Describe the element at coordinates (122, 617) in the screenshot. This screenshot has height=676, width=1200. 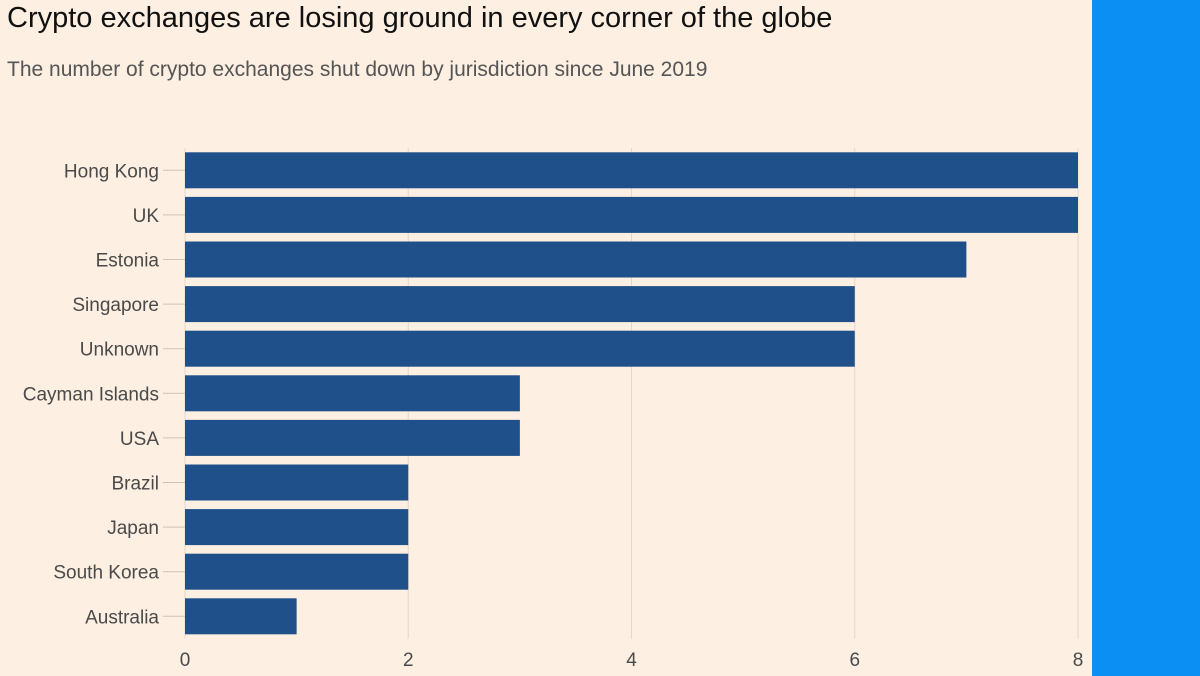
I see `category-label: Australia` at that location.